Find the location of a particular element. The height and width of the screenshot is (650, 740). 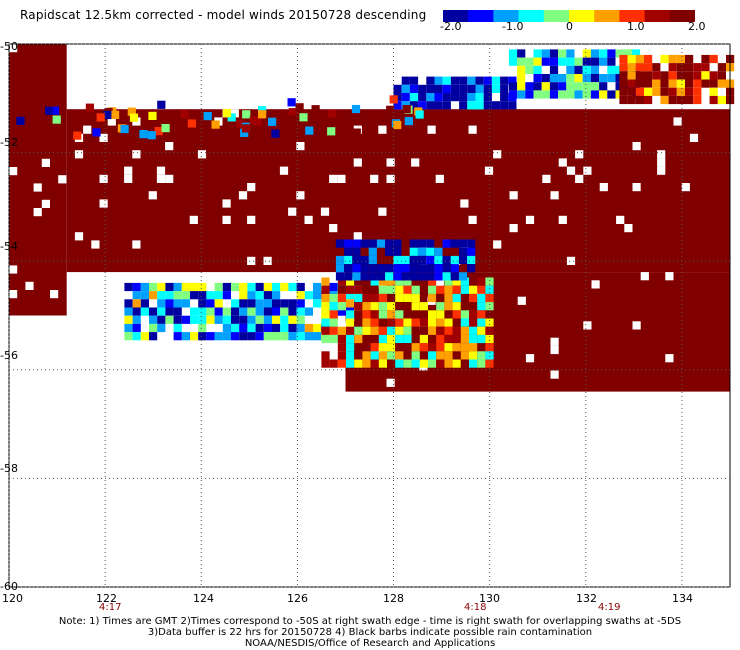

lon-tick-132: 132 is located at coordinates (586, 598).